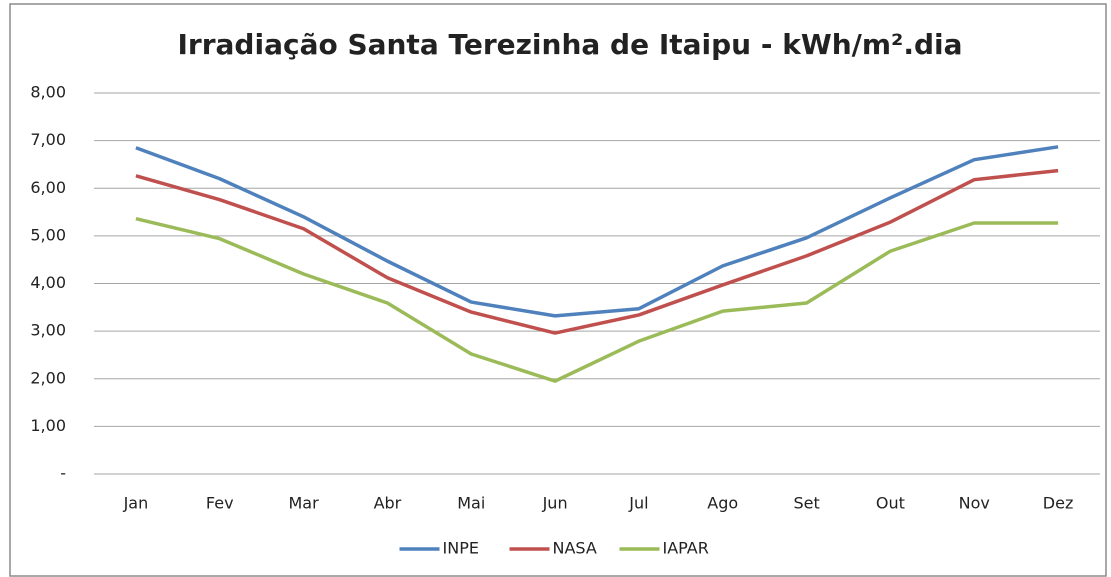  What do you see at coordinates (890, 503) in the screenshot?
I see `x-tick-label: Out` at bounding box center [890, 503].